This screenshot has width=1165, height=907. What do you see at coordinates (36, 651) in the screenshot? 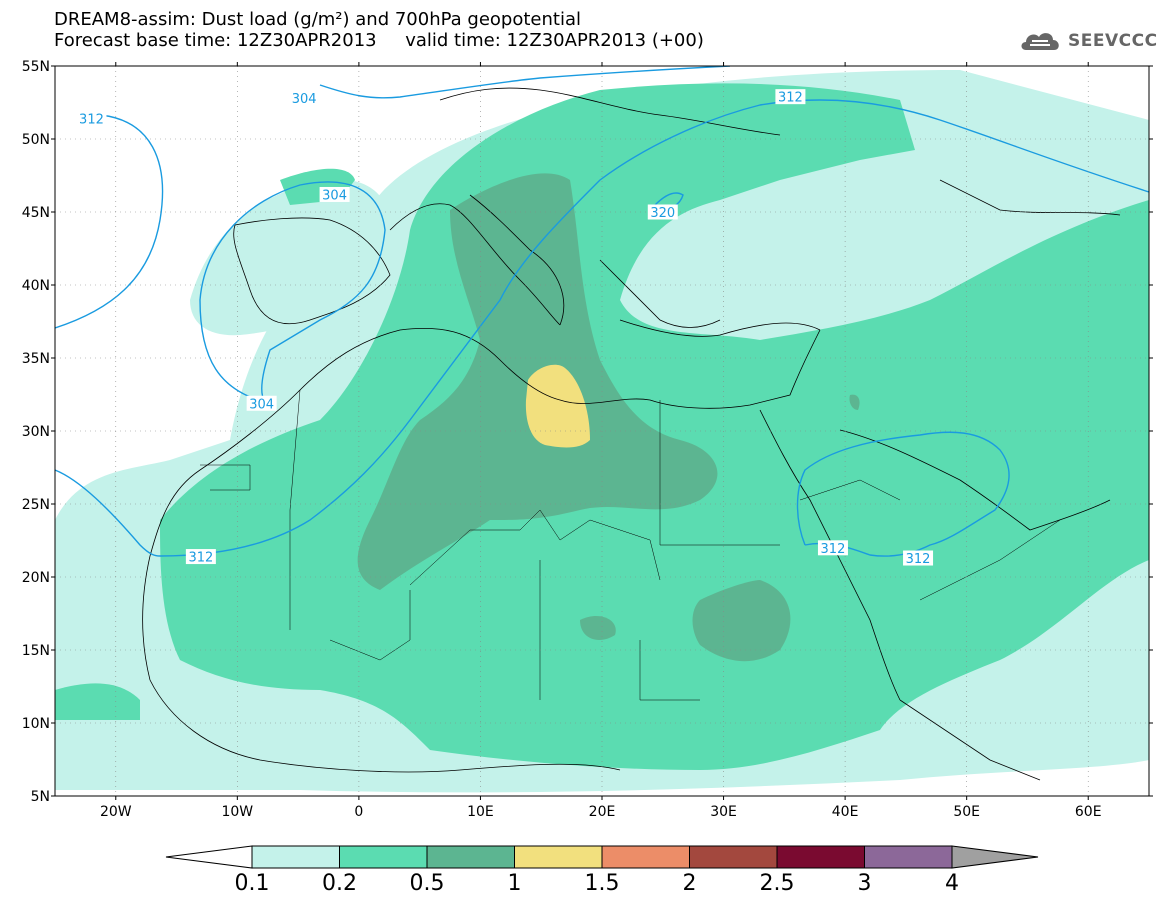
I see `lat-tick-label: 15N` at bounding box center [36, 651].